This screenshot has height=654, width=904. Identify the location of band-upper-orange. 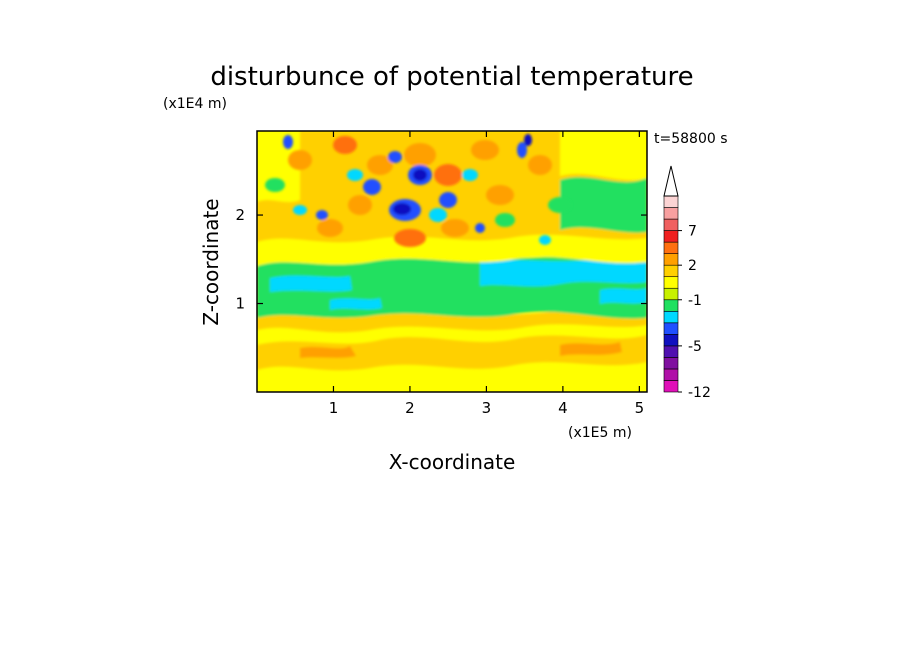
(452, 187).